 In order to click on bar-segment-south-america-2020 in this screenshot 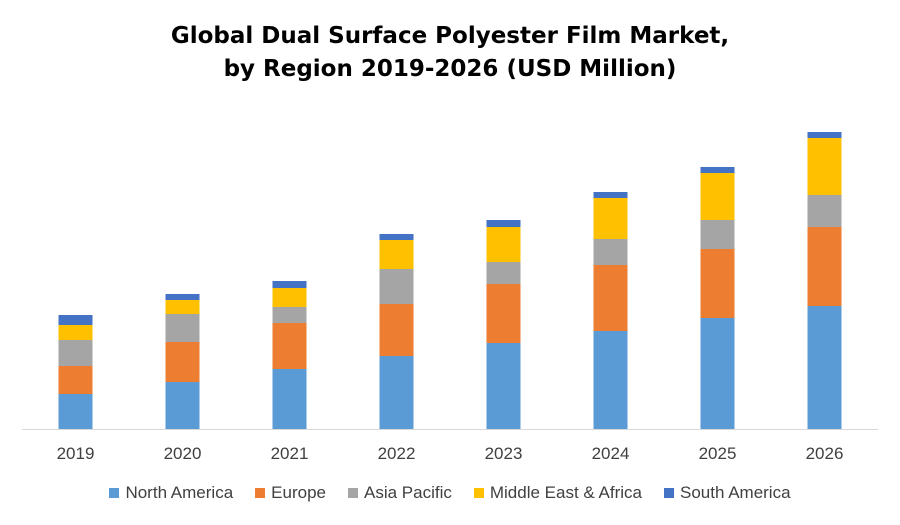, I will do `click(182, 297)`.